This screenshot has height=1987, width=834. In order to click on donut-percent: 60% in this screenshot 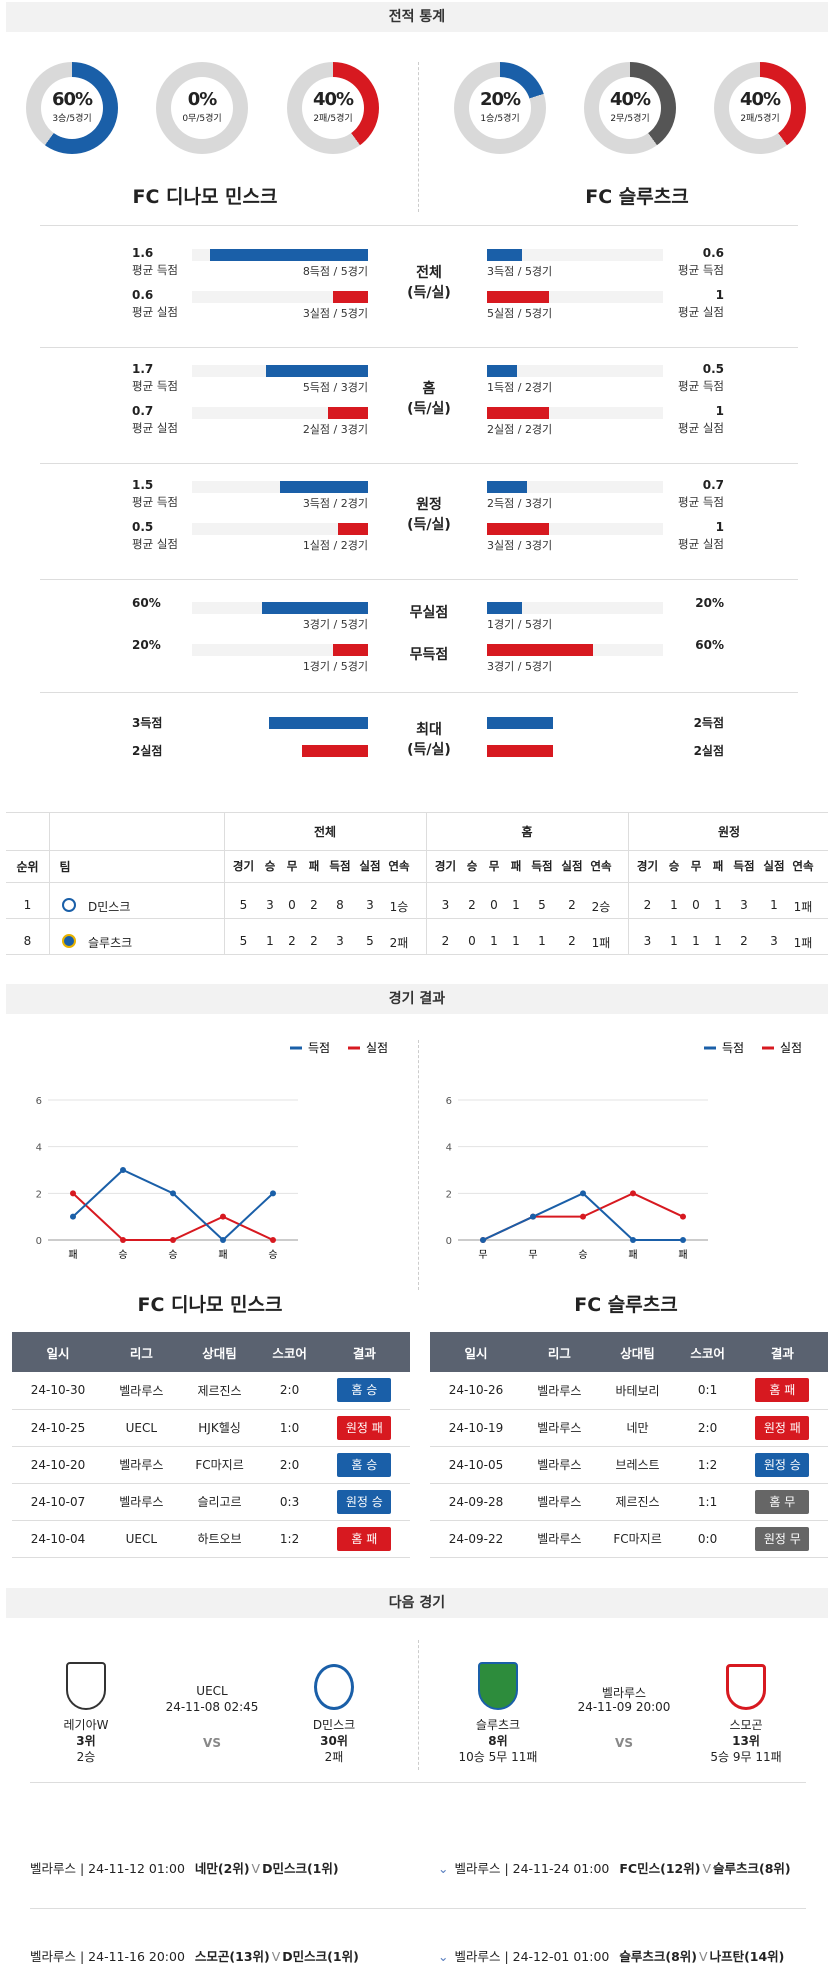, I will do `click(72, 99)`.